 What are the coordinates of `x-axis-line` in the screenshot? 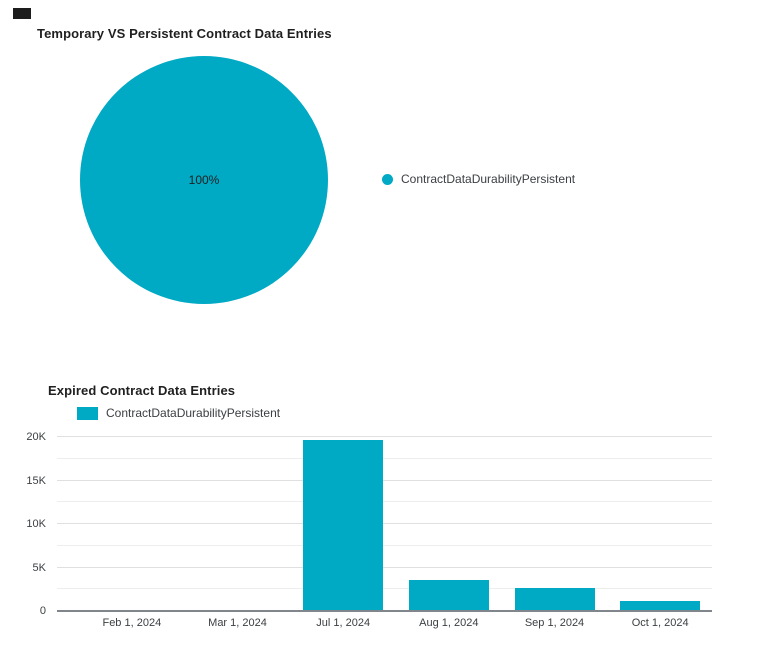 It's located at (384, 611).